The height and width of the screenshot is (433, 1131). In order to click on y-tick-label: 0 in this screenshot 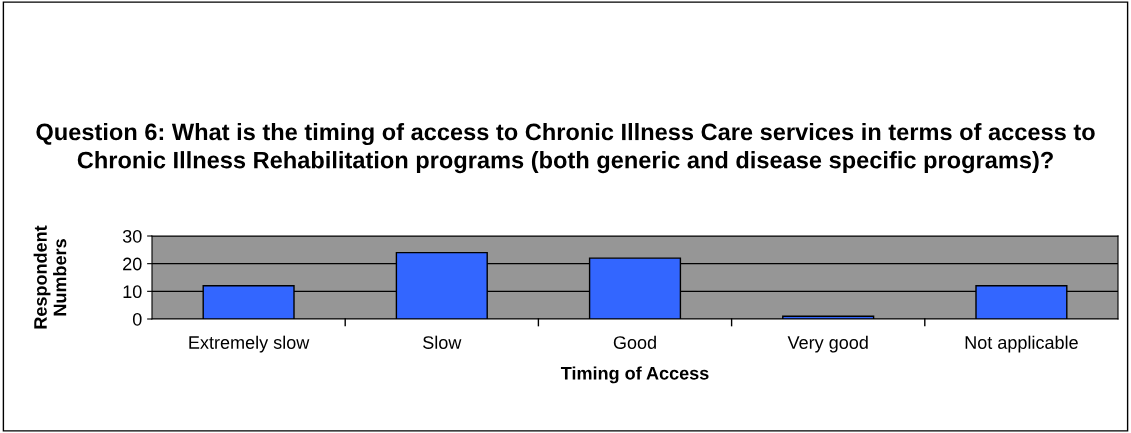, I will do `click(137, 319)`.